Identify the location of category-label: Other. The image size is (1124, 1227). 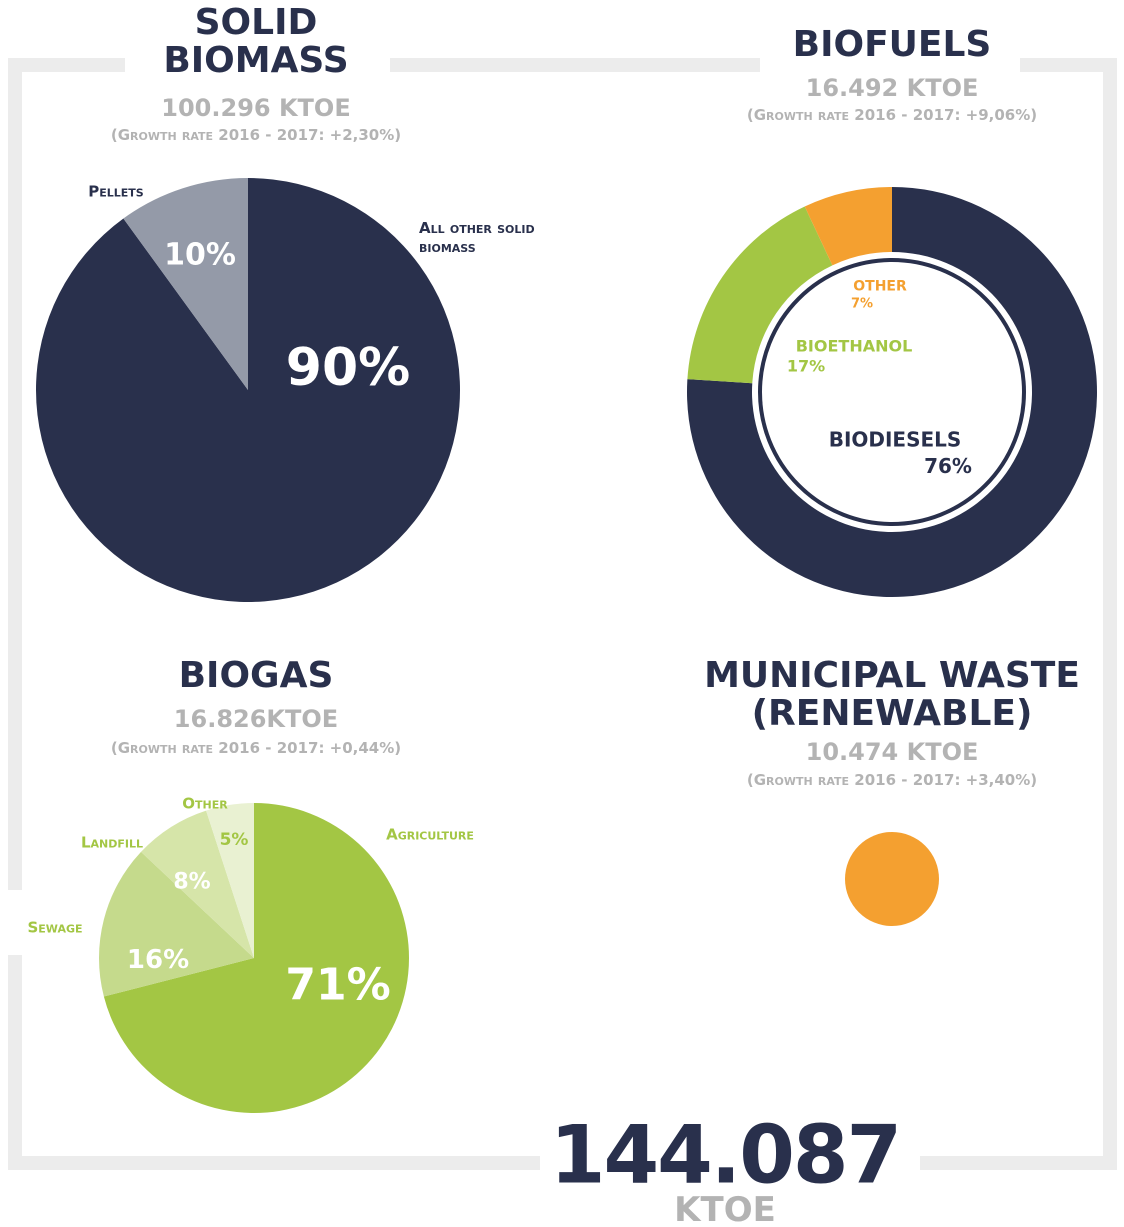
(205, 803).